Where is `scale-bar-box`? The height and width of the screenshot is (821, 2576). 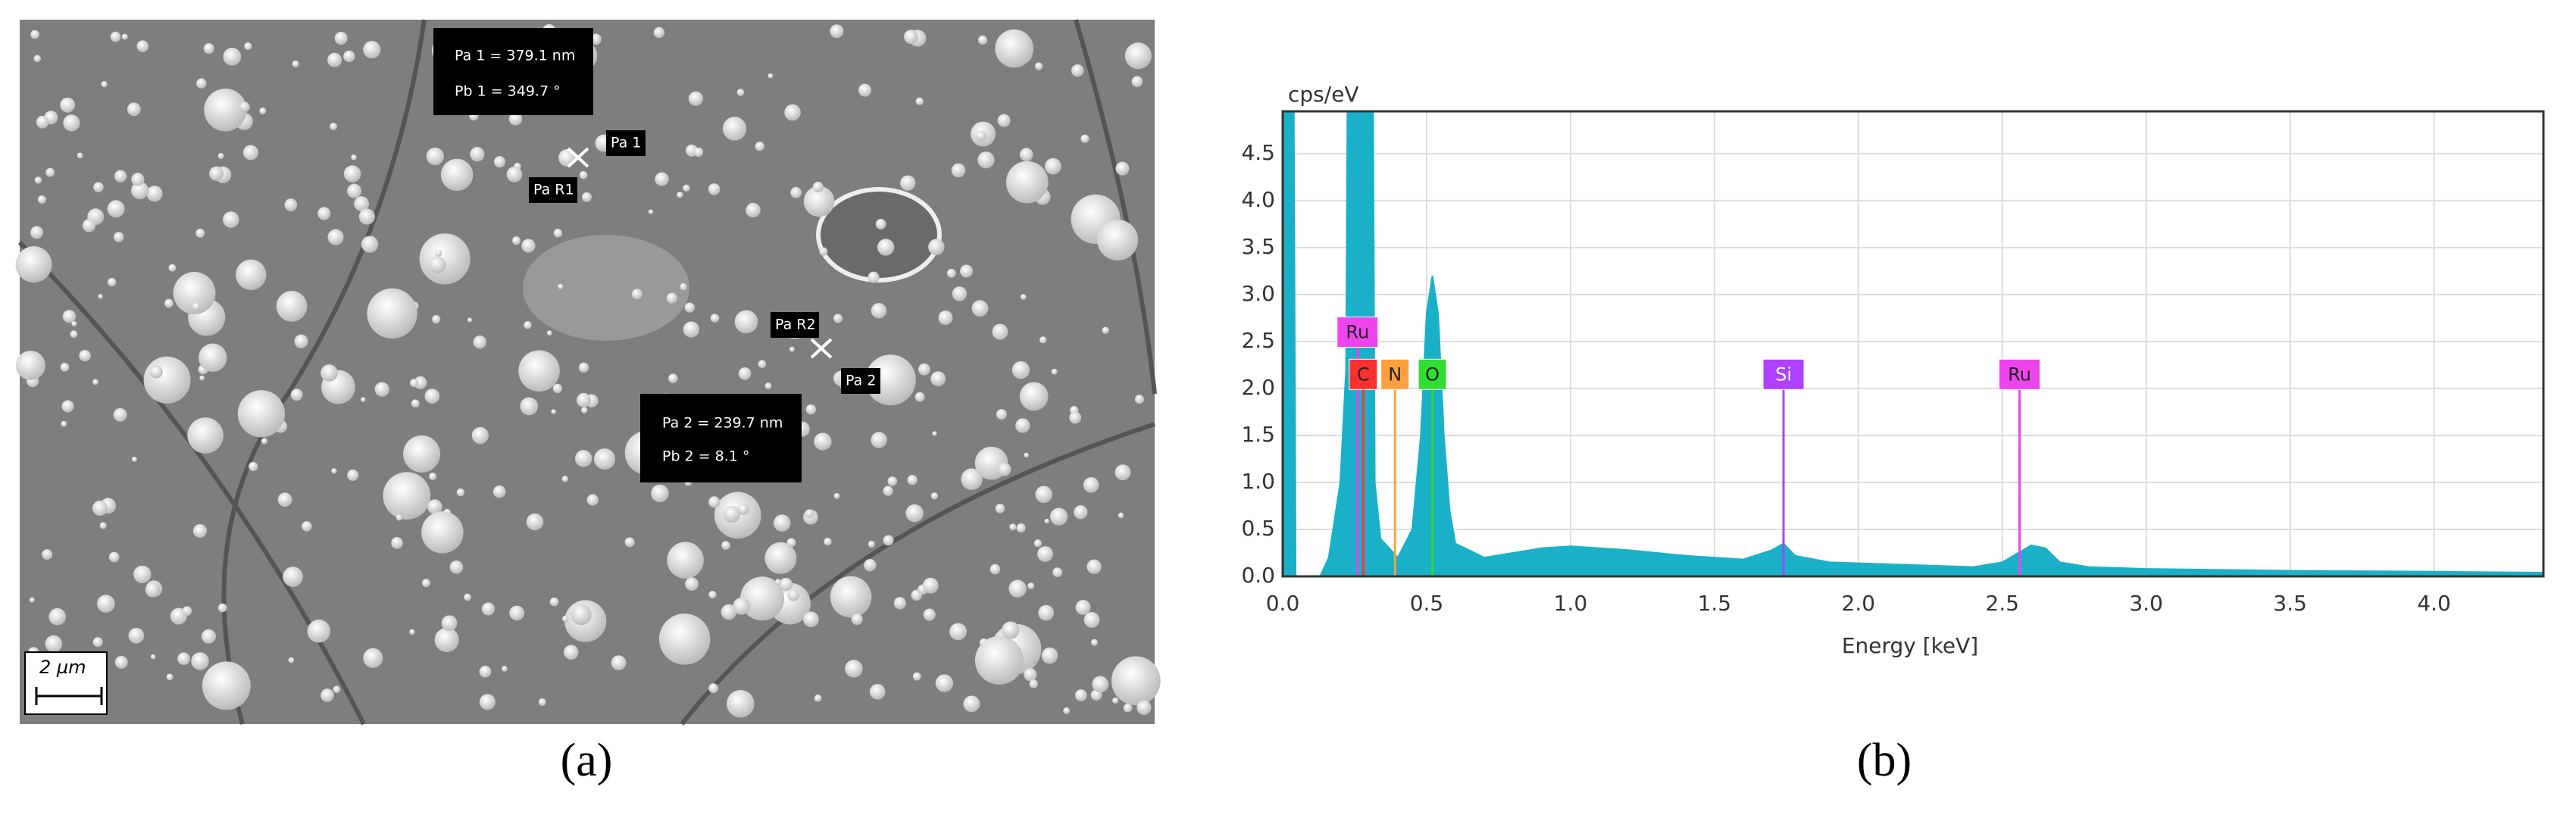
scale-bar-box is located at coordinates (66, 683).